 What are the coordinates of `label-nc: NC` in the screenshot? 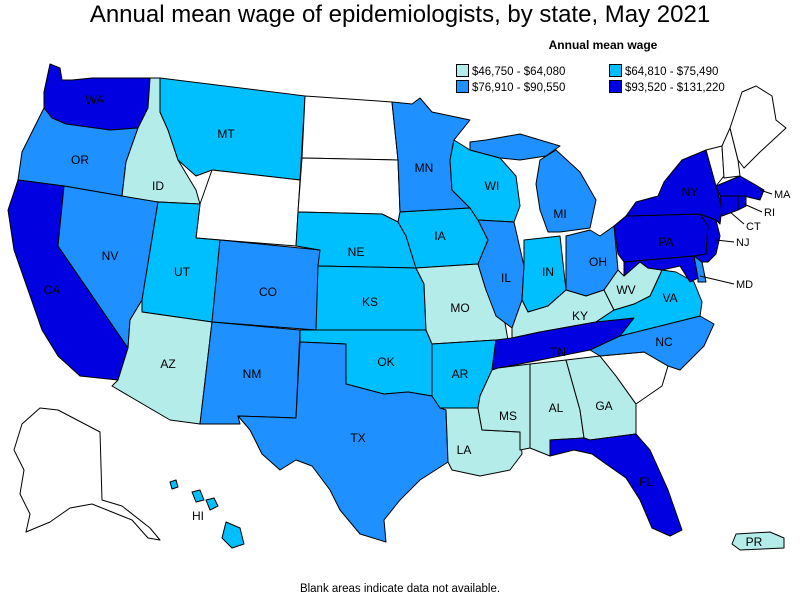 It's located at (664, 342).